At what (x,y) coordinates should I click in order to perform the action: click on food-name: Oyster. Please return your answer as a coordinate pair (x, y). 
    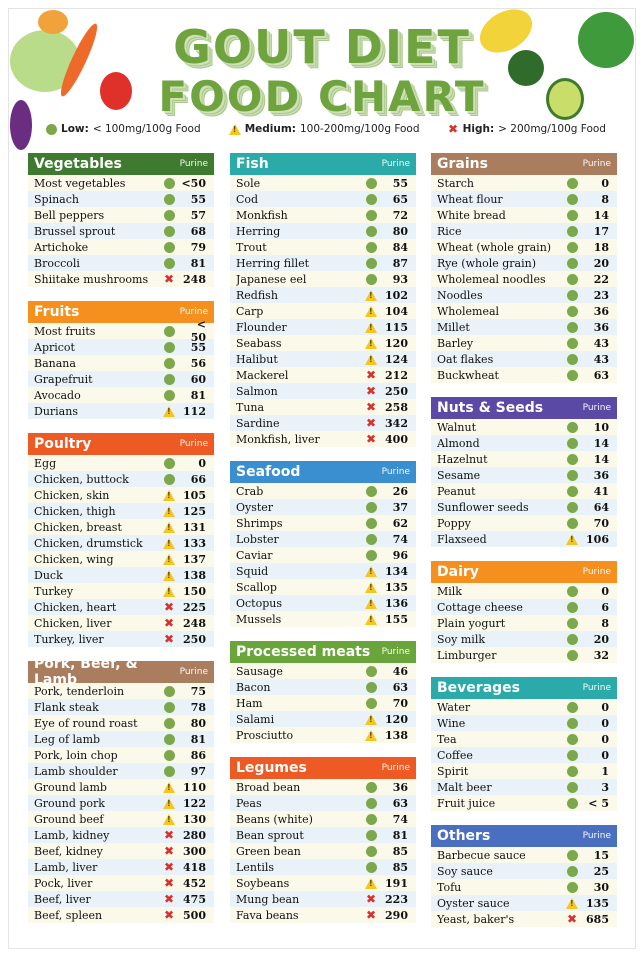
    Looking at the image, I should click on (255, 507).